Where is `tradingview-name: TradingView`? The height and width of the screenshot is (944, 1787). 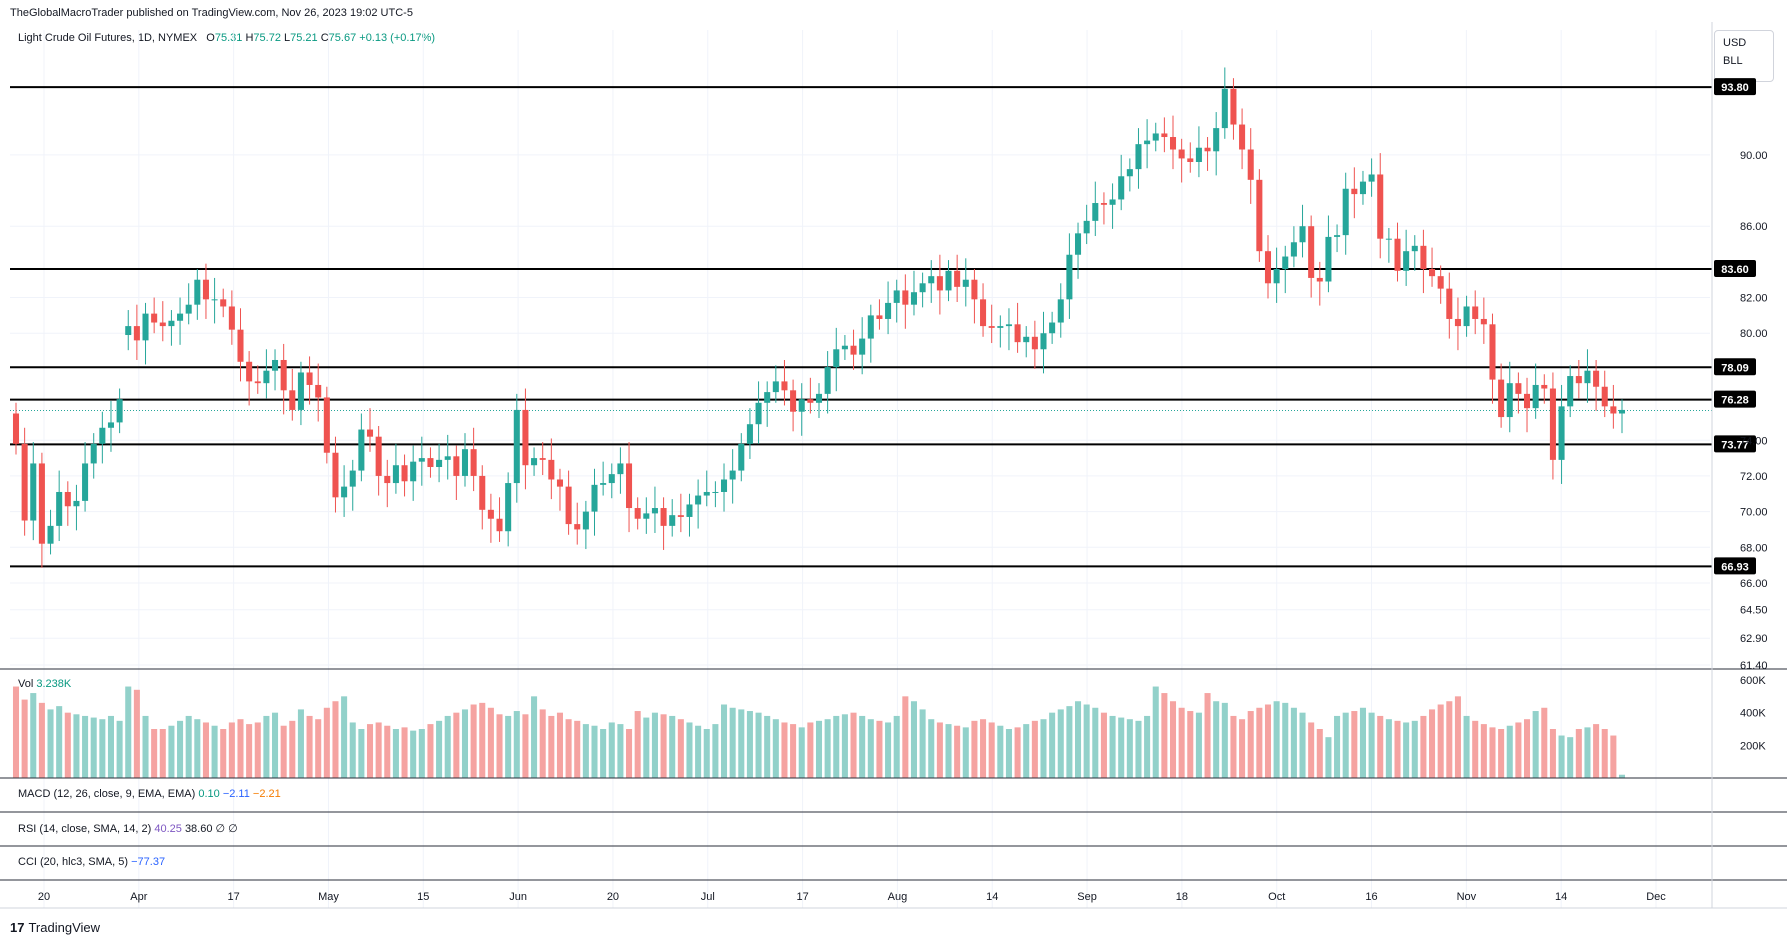
tradingview-name: TradingView is located at coordinates (64, 927).